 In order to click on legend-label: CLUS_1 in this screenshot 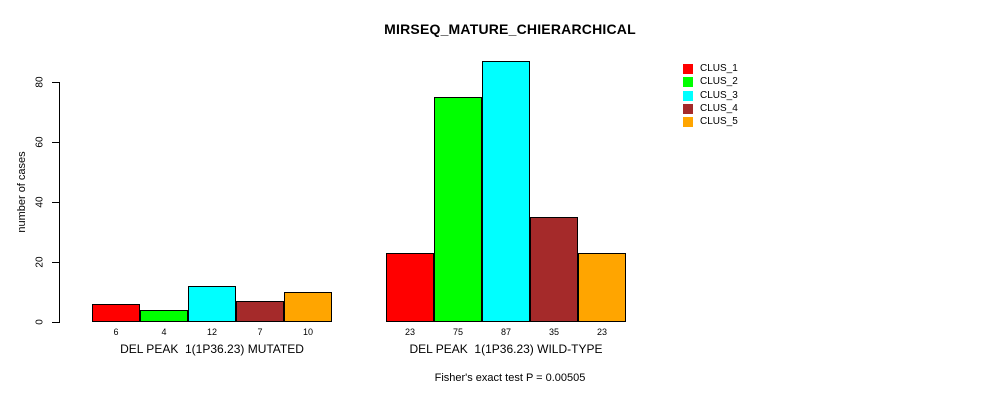, I will do `click(719, 68)`.